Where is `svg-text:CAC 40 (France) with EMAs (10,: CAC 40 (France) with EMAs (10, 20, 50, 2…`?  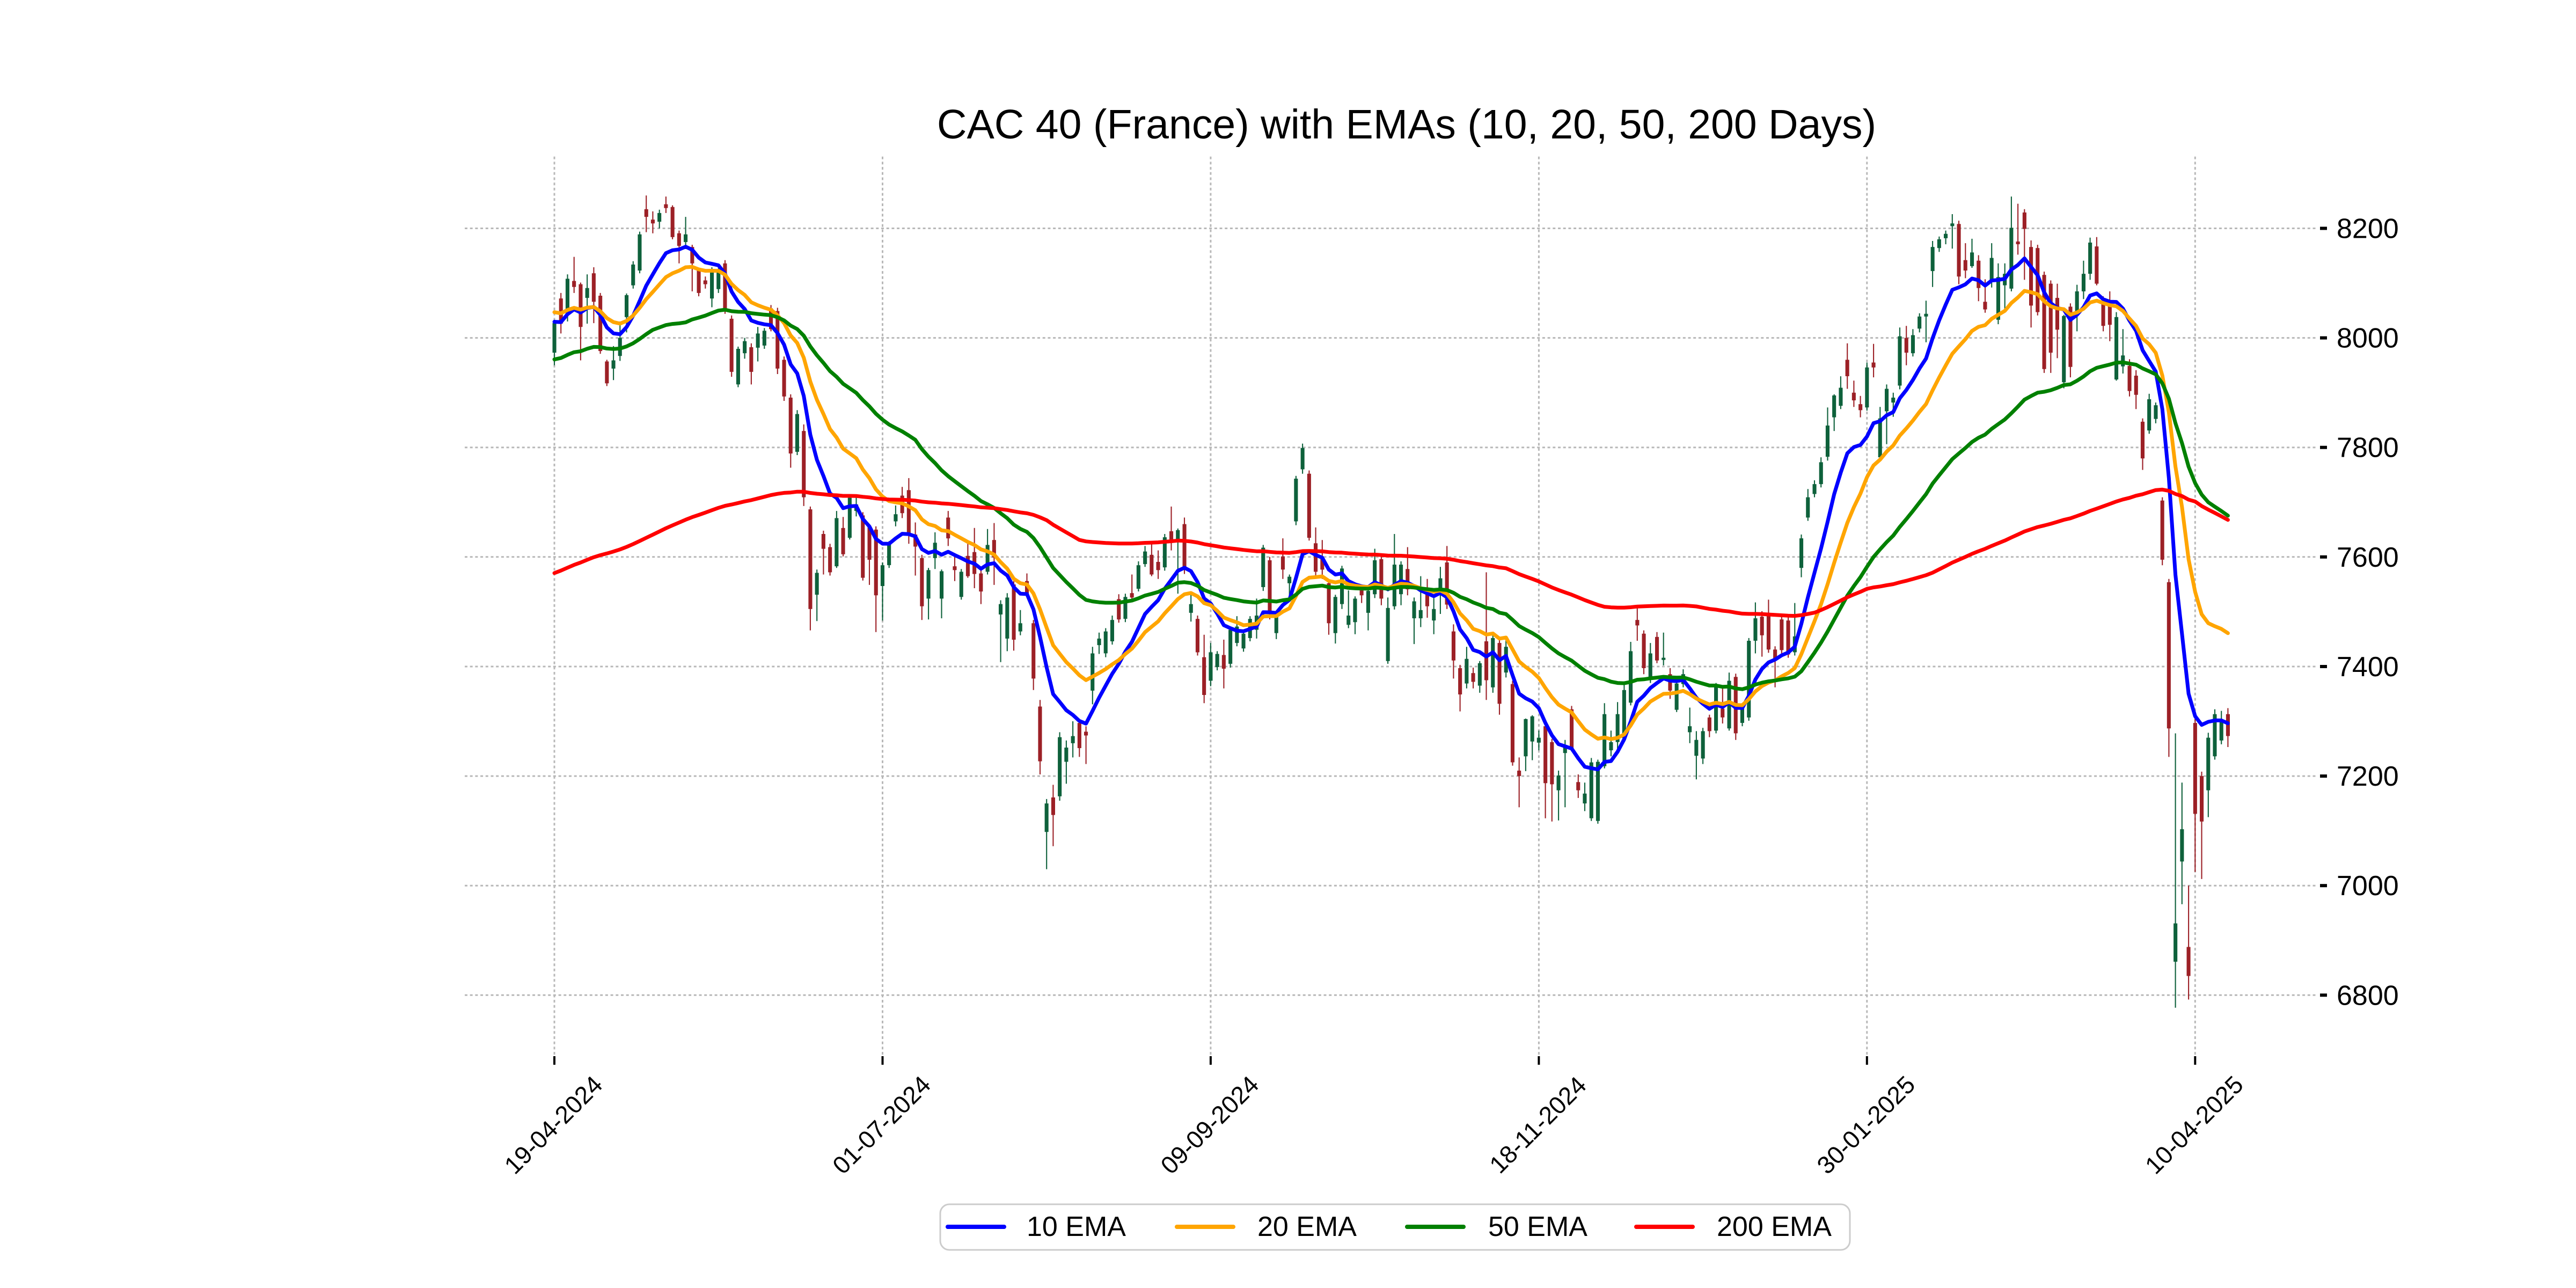
svg-text:CAC 40 (France) with EMAs (10,: CAC 40 (France) with EMAs (10, 20, 50, 2… is located at coordinates (1406, 124).